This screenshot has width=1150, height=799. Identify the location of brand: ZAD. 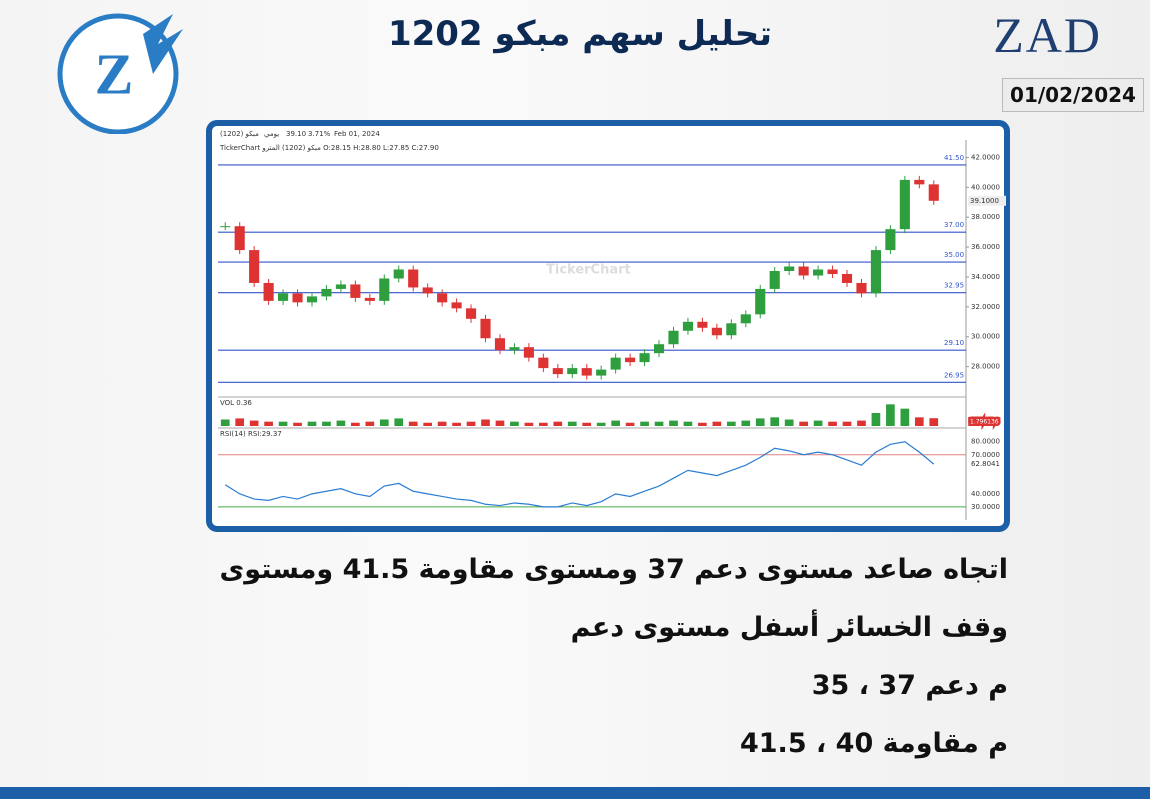
(1047, 35).